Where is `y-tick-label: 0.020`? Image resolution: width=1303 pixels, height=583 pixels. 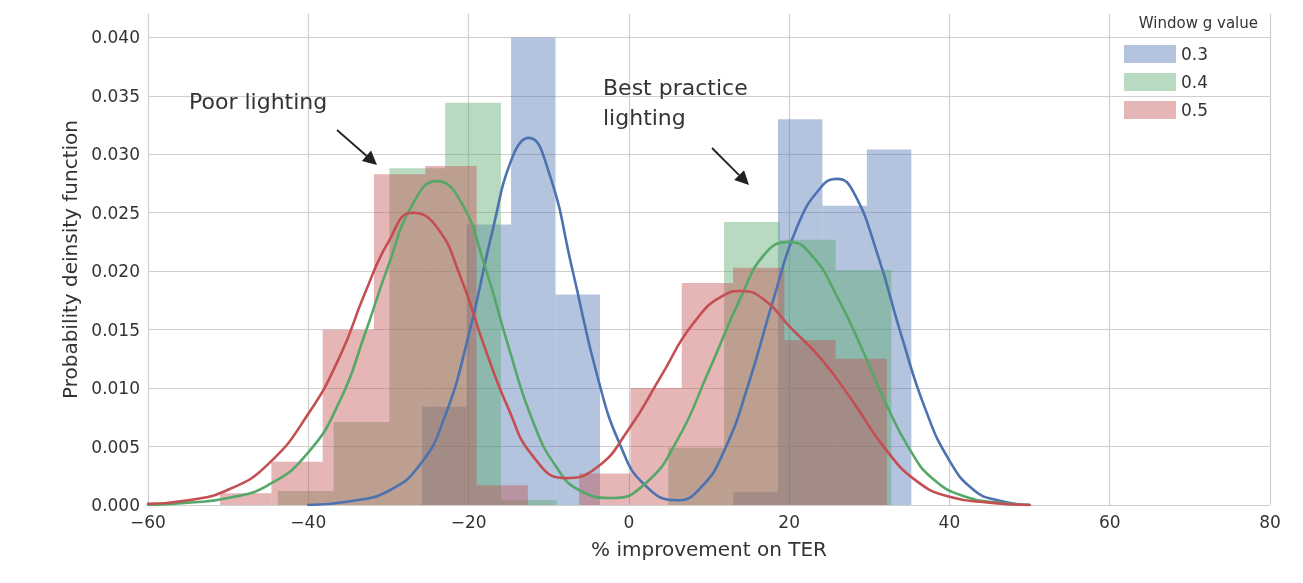
y-tick-label: 0.020 is located at coordinates (115, 271).